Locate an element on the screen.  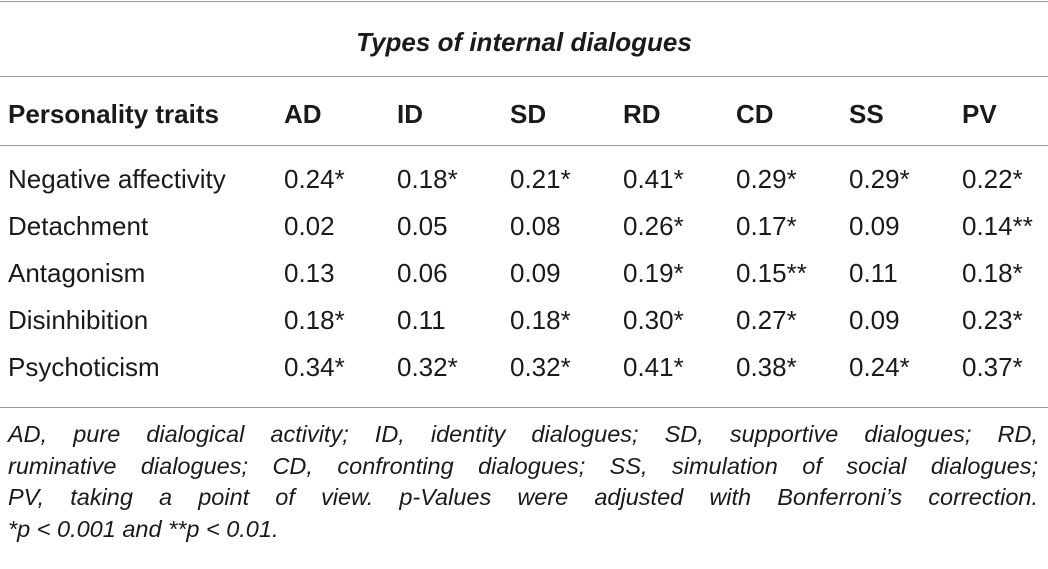
column-header: SD is located at coordinates (528, 113).